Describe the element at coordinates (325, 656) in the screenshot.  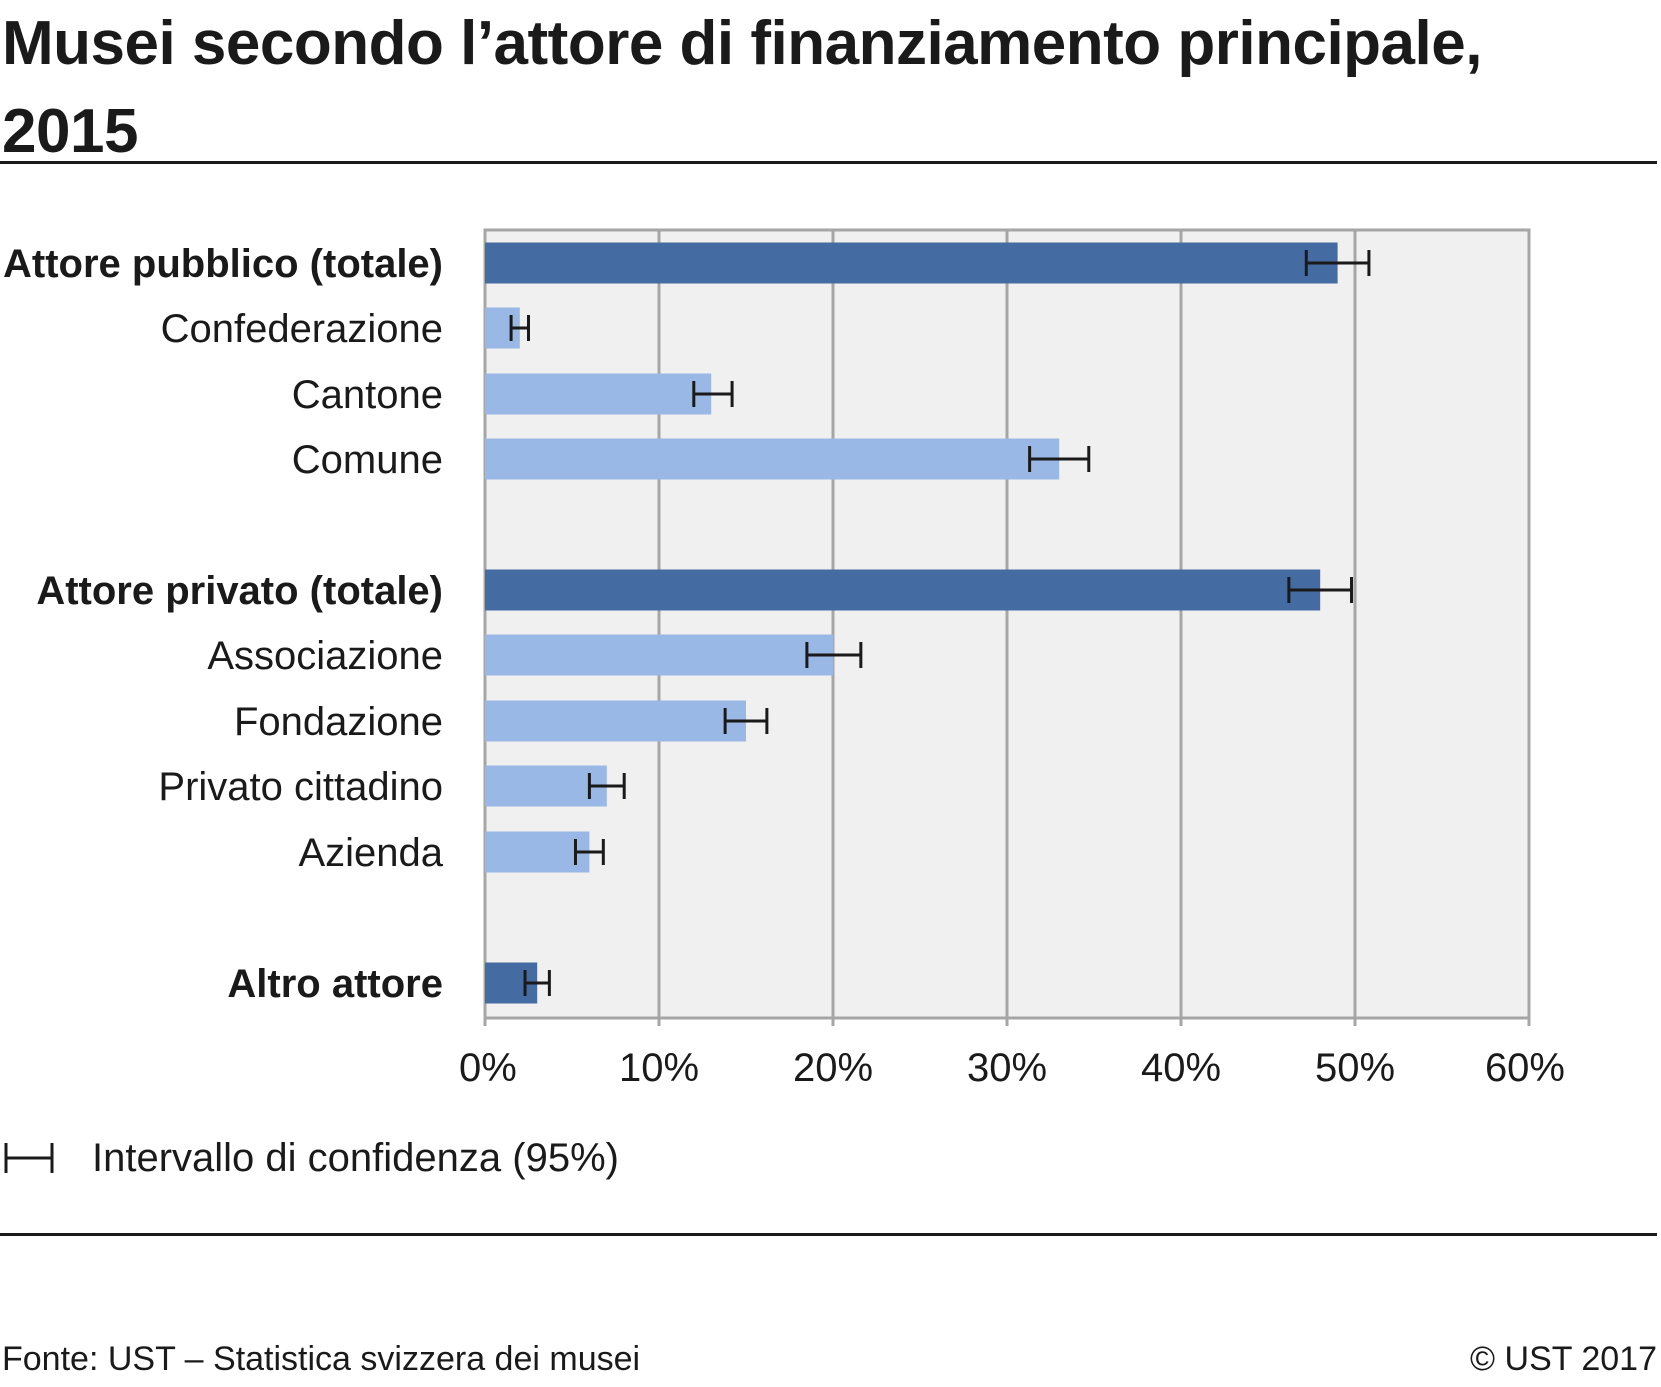
I see `category-label: Associazione` at that location.